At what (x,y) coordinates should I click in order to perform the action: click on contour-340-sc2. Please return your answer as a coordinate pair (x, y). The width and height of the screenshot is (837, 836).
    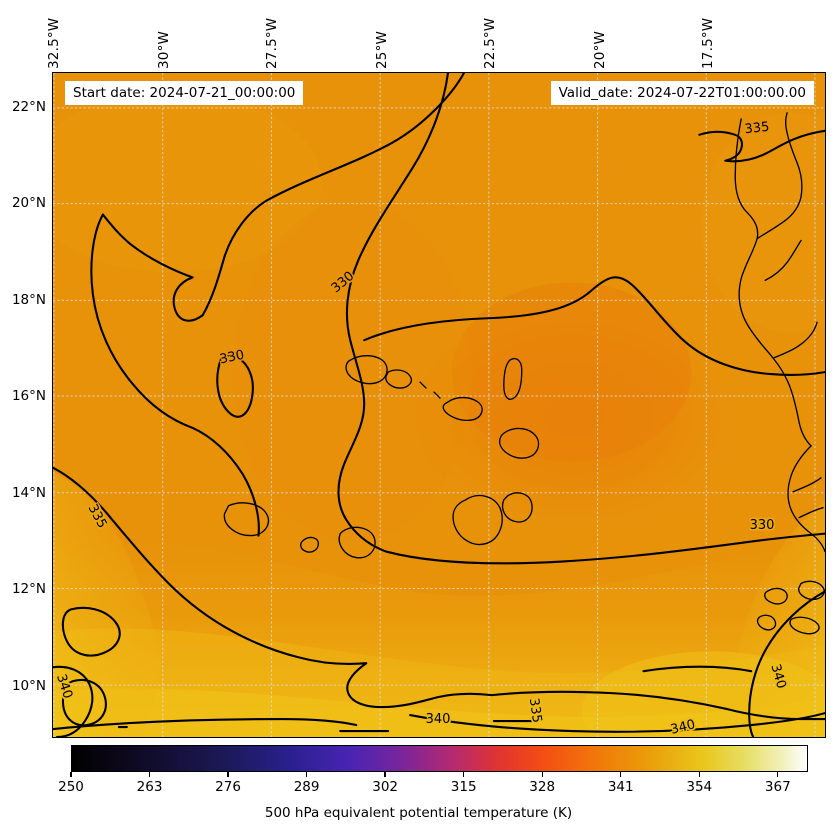
    Looking at the image, I should click on (617, 722).